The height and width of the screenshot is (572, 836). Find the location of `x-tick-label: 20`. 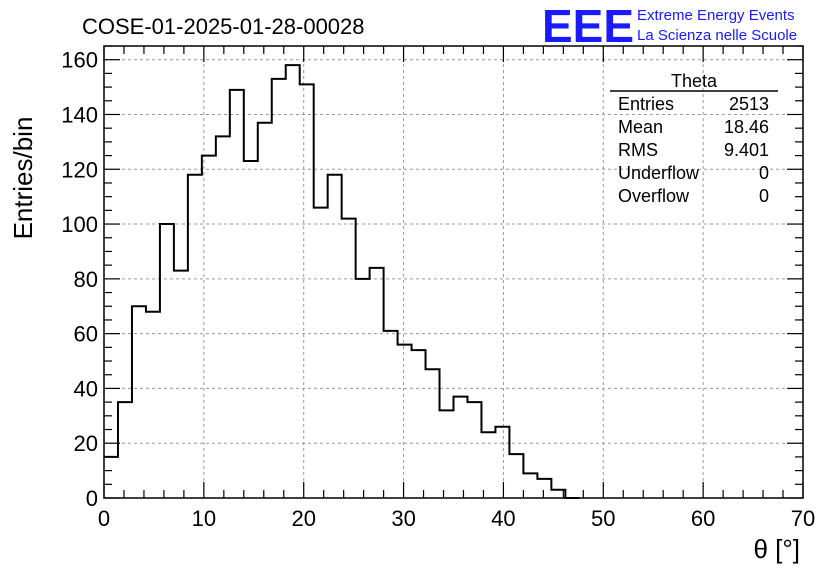

x-tick-label: 20 is located at coordinates (303, 518).